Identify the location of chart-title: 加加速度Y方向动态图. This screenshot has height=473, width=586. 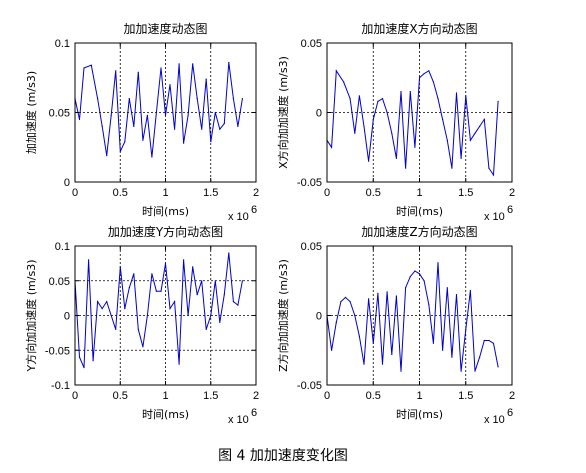
(165, 231).